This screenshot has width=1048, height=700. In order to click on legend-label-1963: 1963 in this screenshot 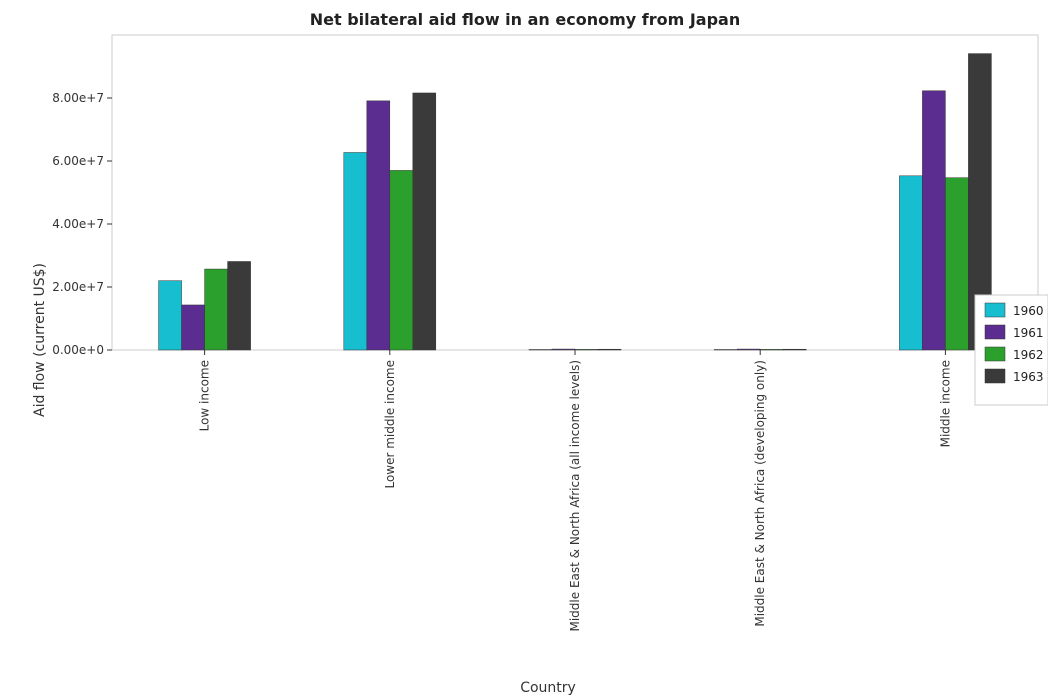, I will do `click(1028, 377)`.